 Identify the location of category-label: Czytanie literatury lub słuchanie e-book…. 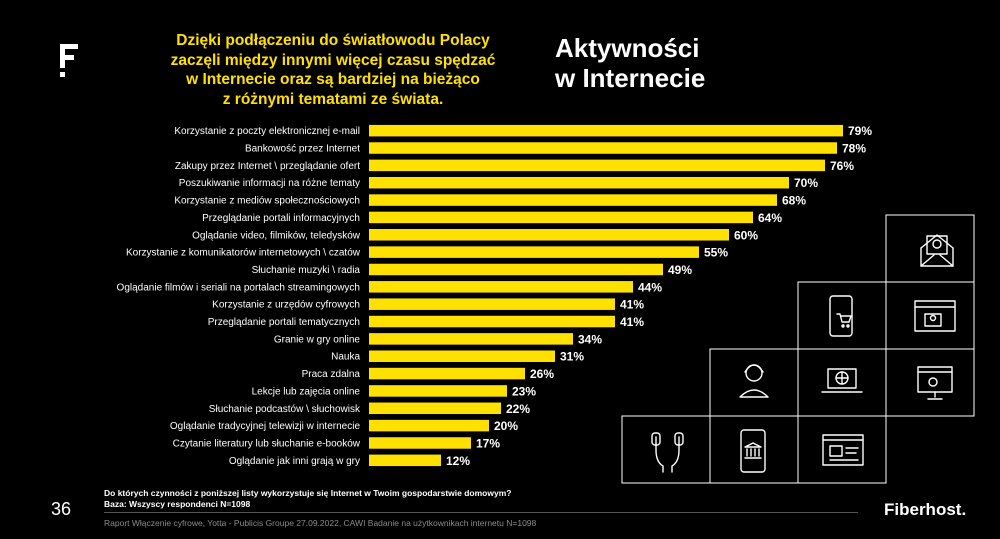
(267, 443).